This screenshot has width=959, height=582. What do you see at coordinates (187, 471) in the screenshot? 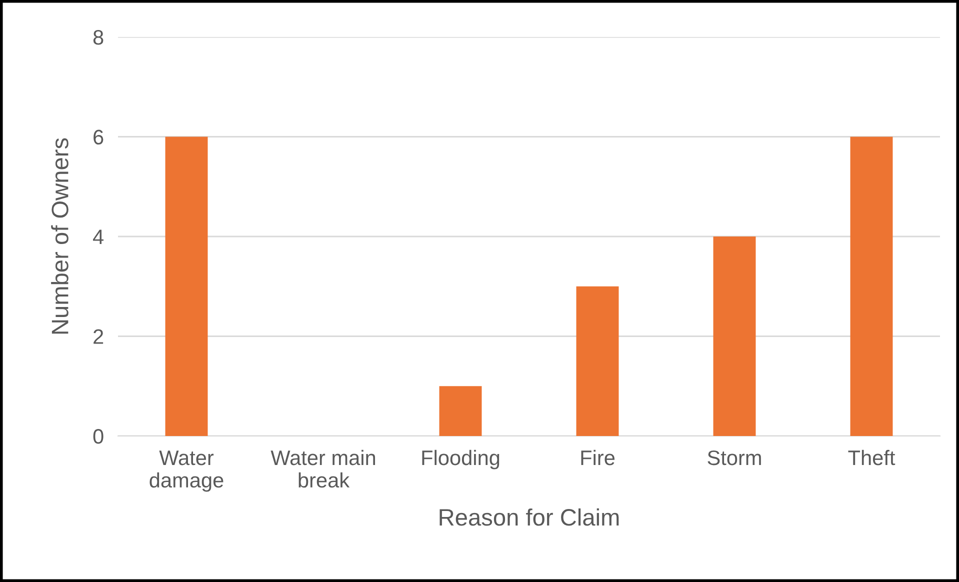
I see `x-tick-label: Water damage` at bounding box center [187, 471].